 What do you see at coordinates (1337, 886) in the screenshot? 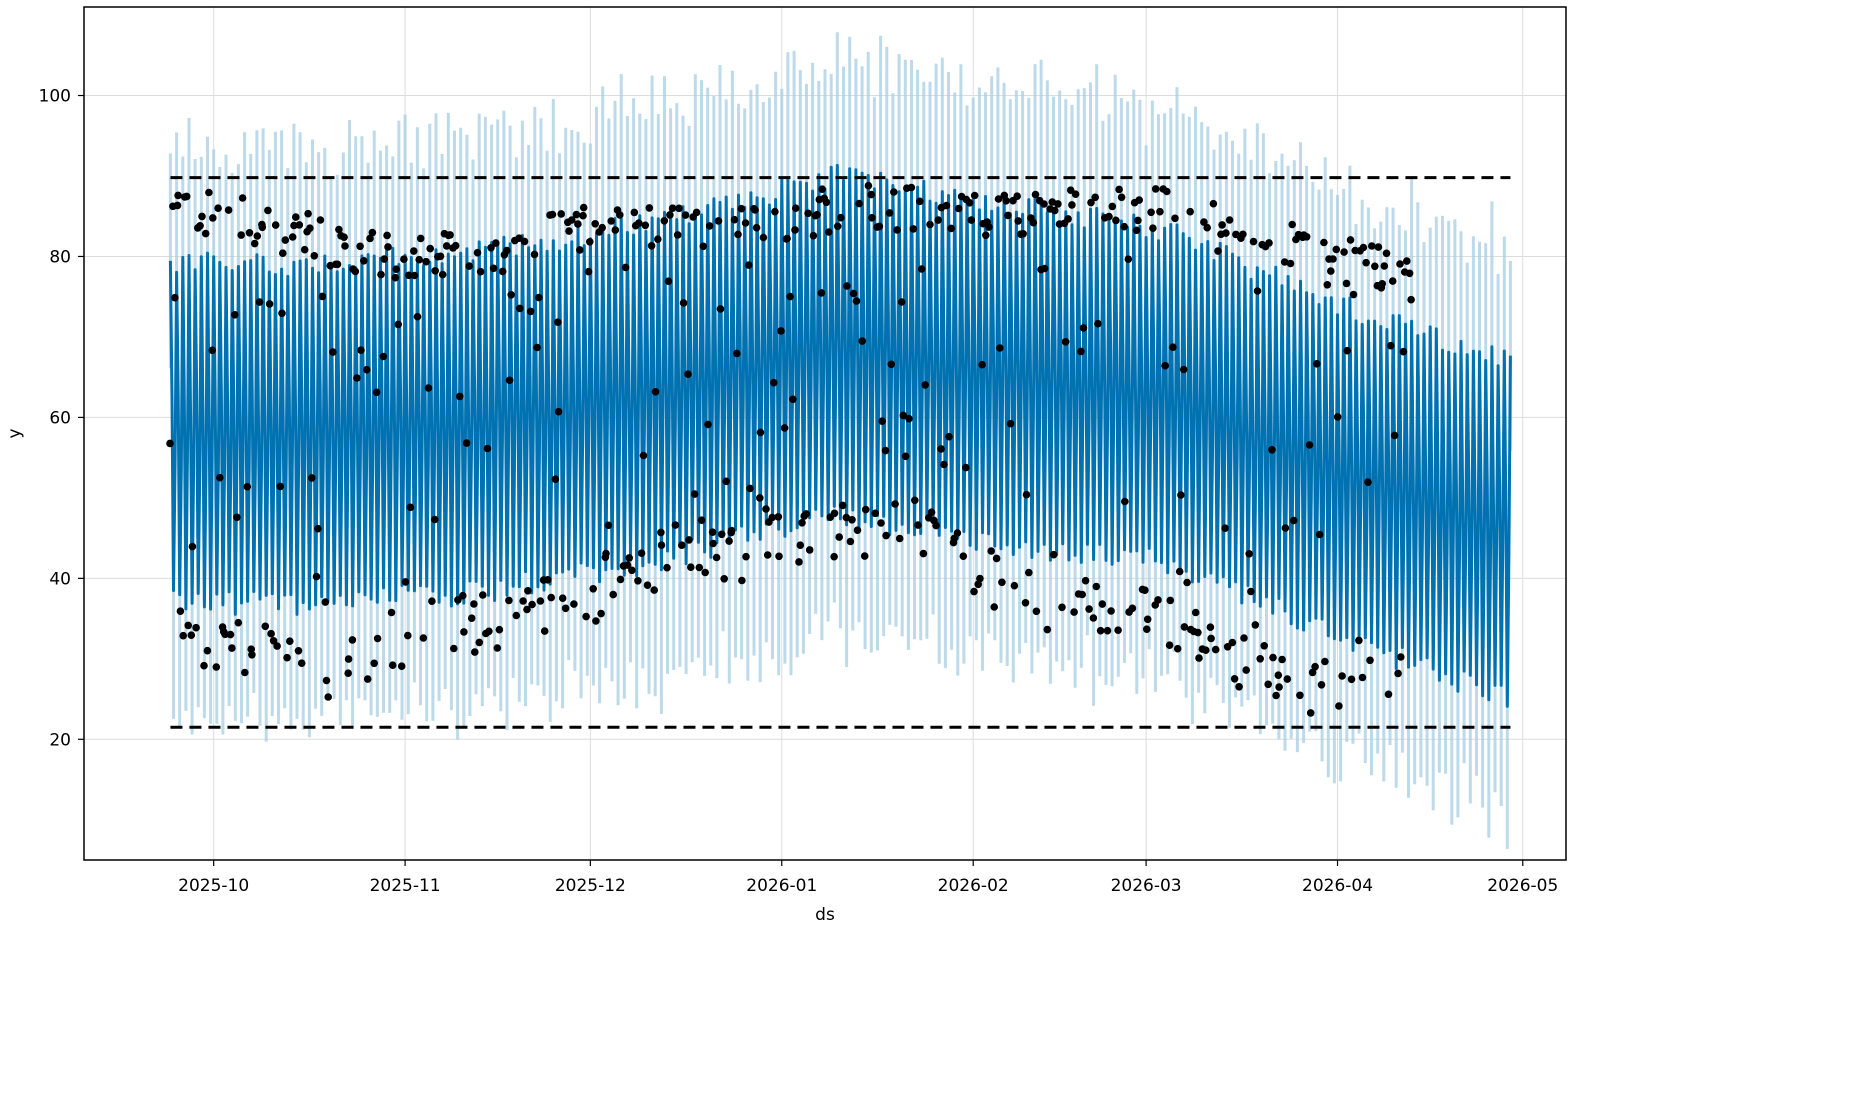
I see `x-tick-label: 2026-04` at bounding box center [1337, 886].